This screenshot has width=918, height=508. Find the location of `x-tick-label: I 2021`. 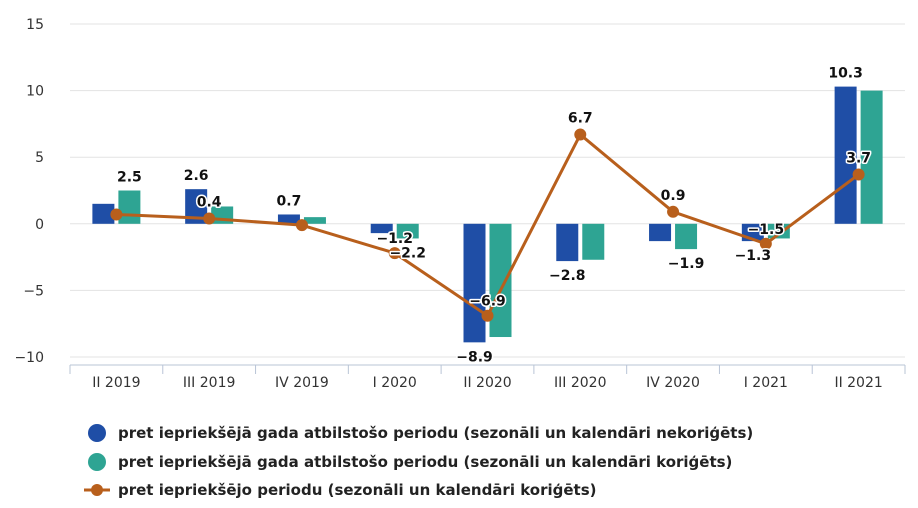

x-tick-label: I 2021 is located at coordinates (766, 383).